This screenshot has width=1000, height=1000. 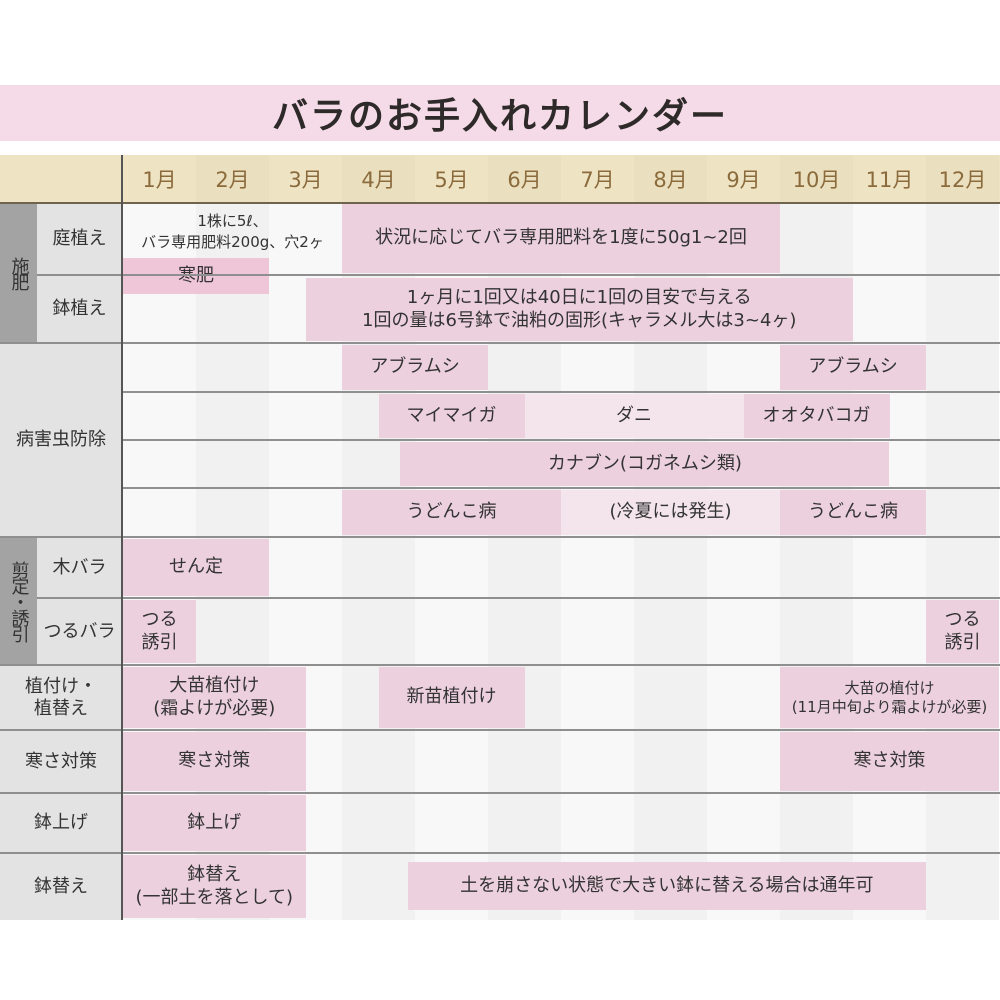 What do you see at coordinates (232, 179) in the screenshot?
I see `month-header-cell: 2月` at bounding box center [232, 179].